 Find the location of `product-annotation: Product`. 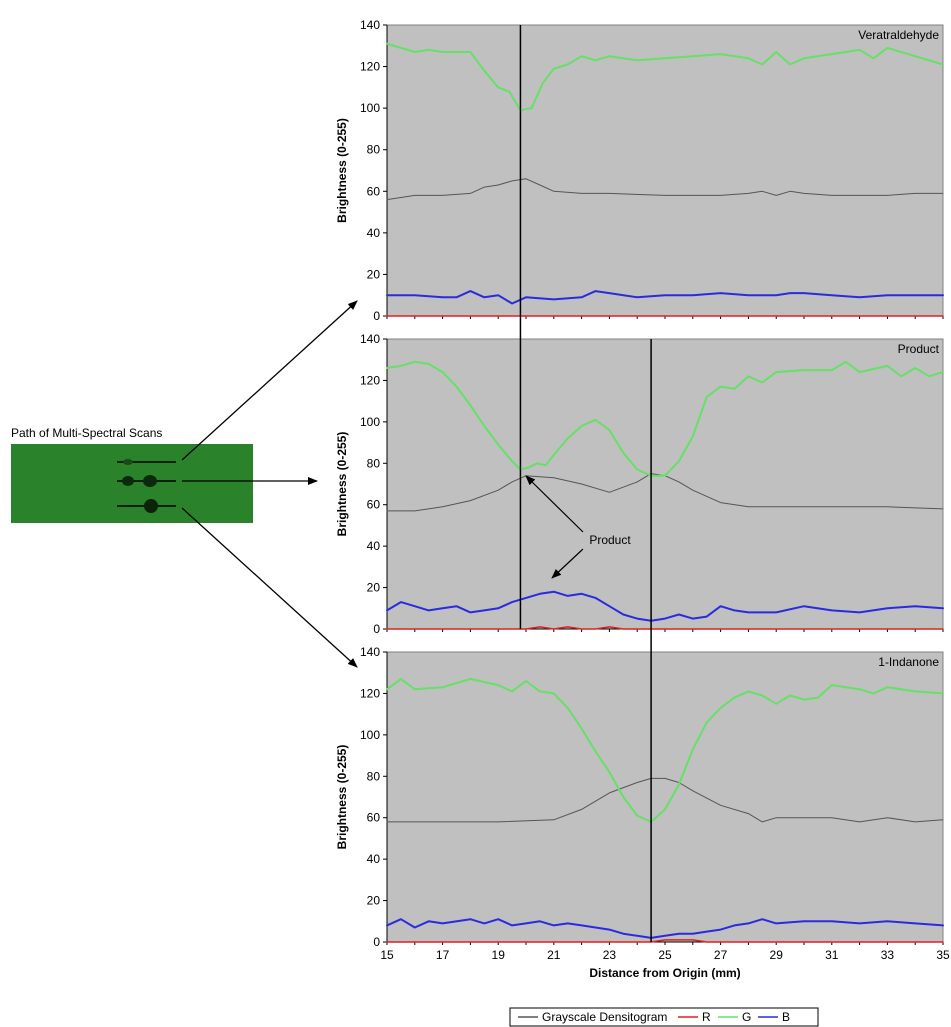

product-annotation: Product is located at coordinates (578, 527).